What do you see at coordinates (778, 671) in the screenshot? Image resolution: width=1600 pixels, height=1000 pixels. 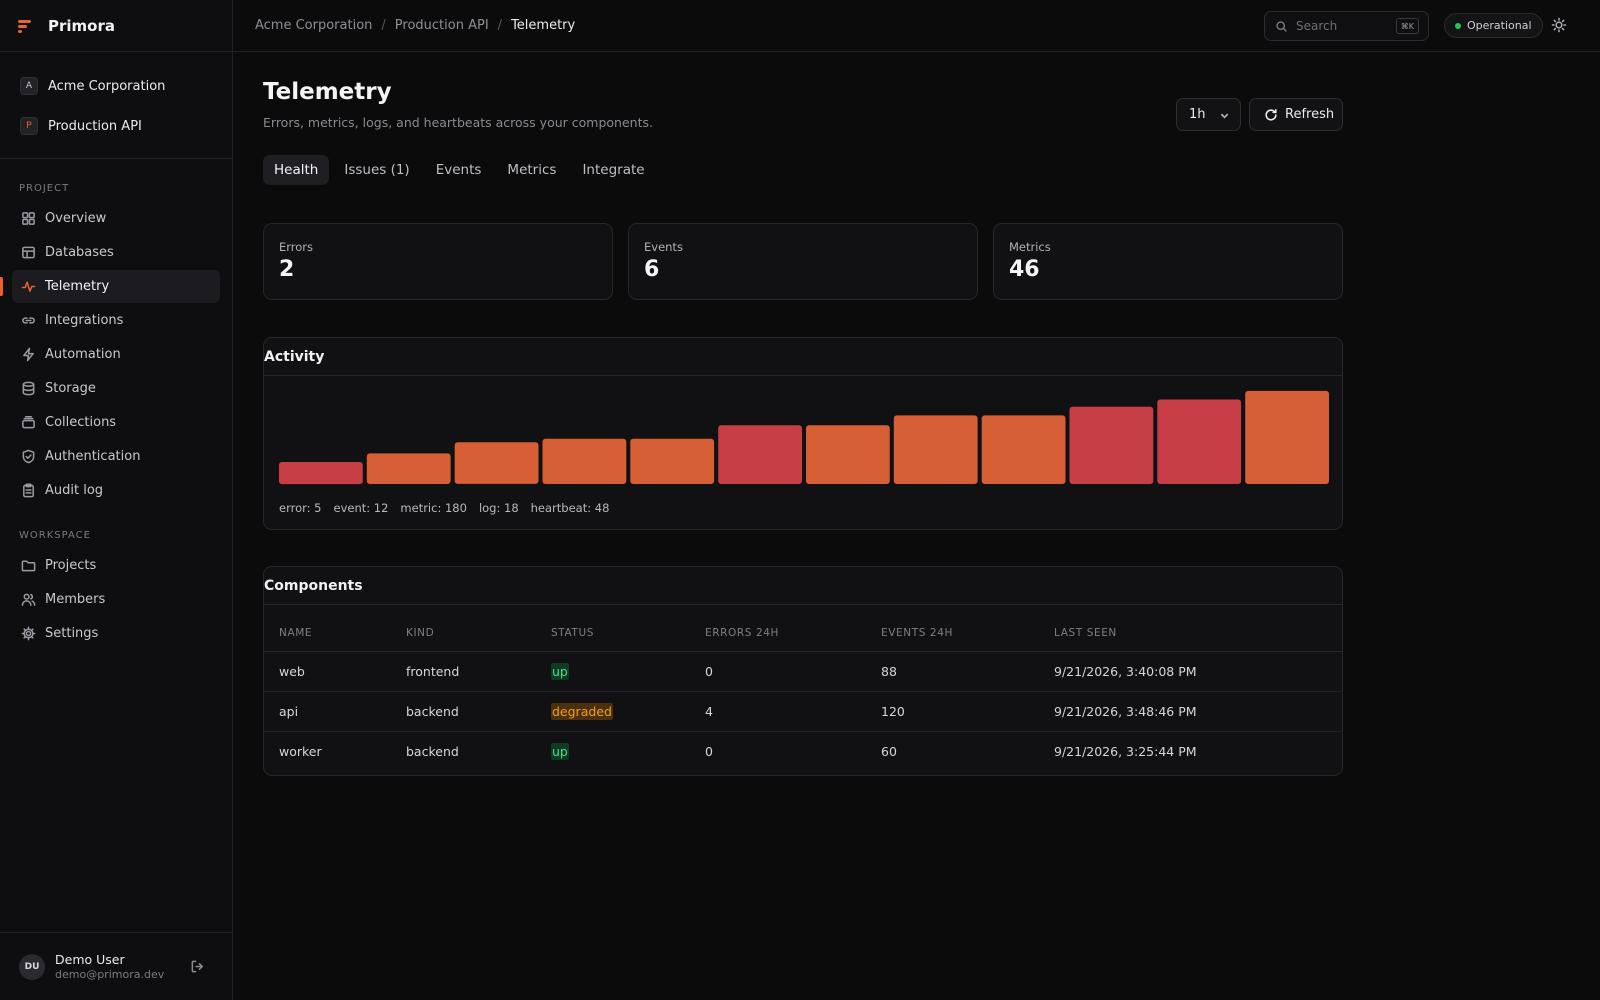 I see `cell-errors: 0` at bounding box center [778, 671].